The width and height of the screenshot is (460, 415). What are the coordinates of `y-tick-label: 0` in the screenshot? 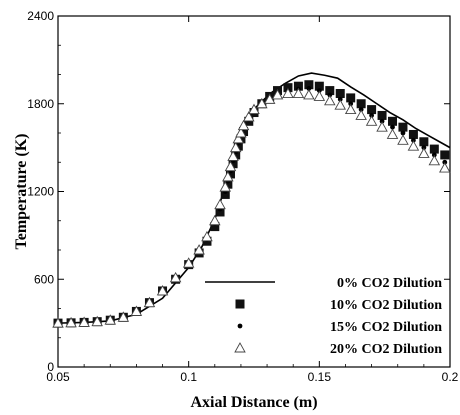 It's located at (50, 367).